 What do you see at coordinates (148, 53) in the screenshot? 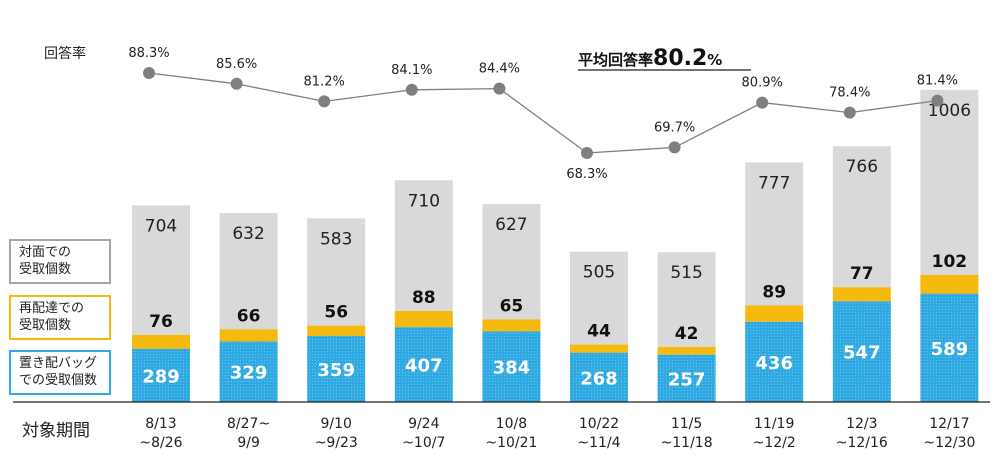
I see `response-rate-label: 88.3%` at bounding box center [148, 53].